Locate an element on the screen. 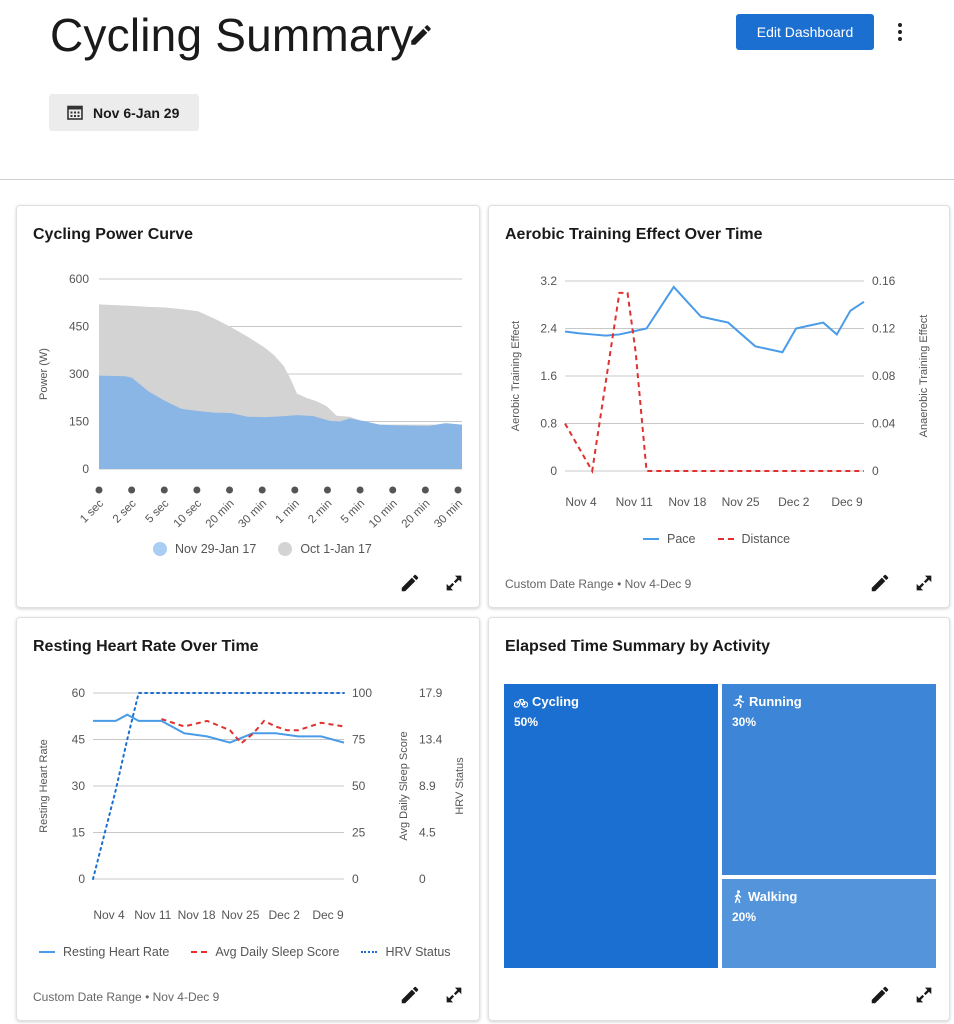  y-tick-label: 3.2 is located at coordinates (548, 281).